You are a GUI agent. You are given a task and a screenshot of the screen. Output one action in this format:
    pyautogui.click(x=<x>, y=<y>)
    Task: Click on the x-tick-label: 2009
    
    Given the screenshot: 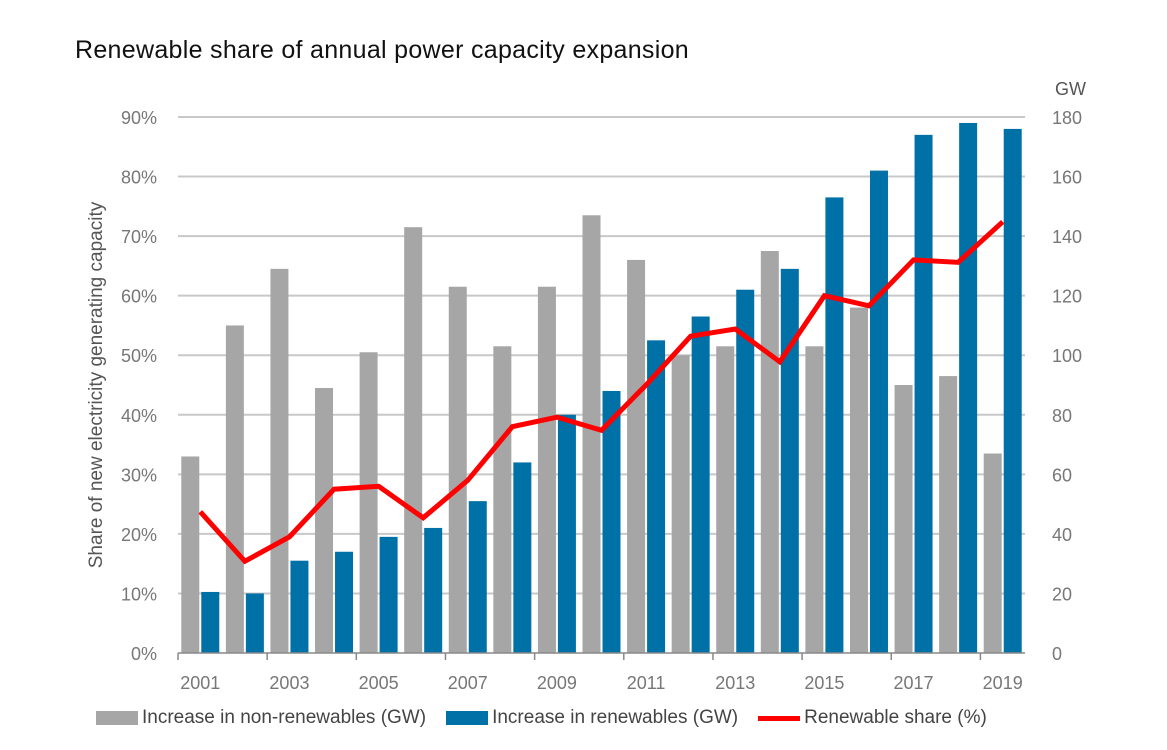 What is the action you would take?
    pyautogui.click(x=557, y=683)
    